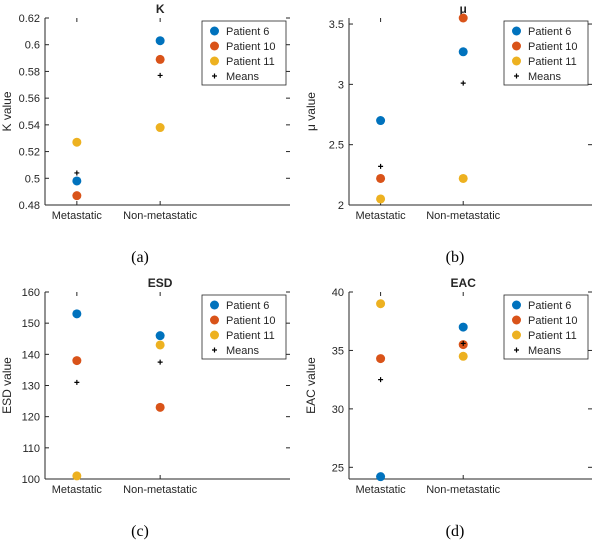 The width and height of the screenshot is (594, 540). Describe the element at coordinates (338, 410) in the screenshot. I see `y-tick-label: 30` at that location.